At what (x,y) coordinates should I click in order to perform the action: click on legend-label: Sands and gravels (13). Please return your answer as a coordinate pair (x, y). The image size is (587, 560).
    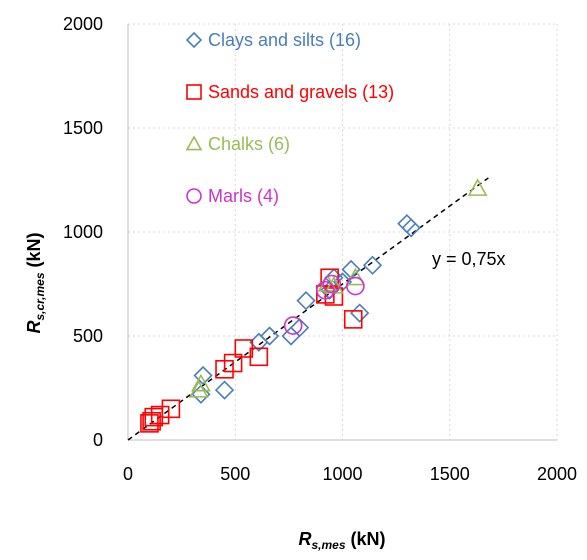
    Looking at the image, I should click on (301, 92).